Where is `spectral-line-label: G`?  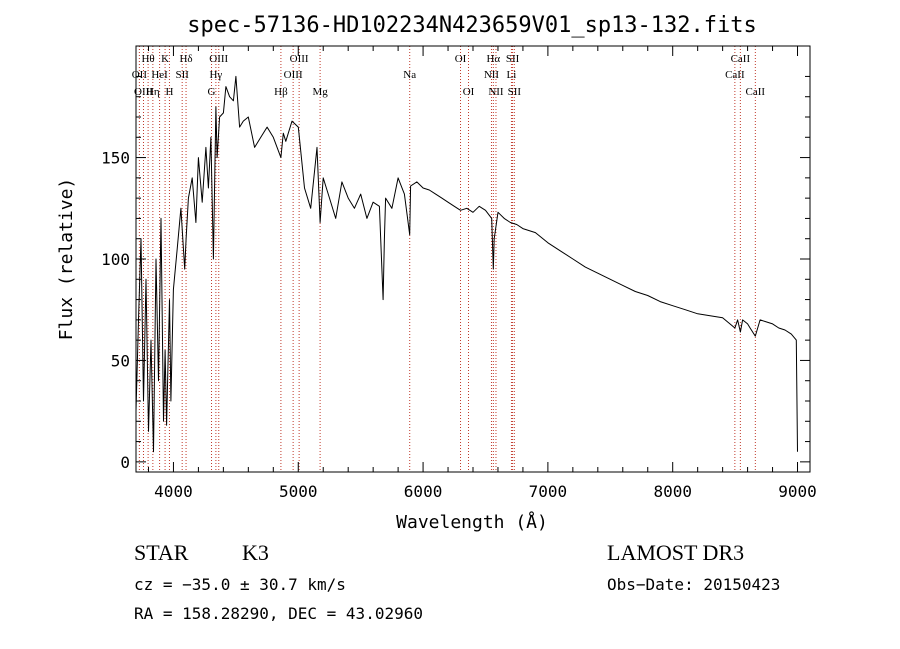 spectral-line-label: G is located at coordinates (212, 92).